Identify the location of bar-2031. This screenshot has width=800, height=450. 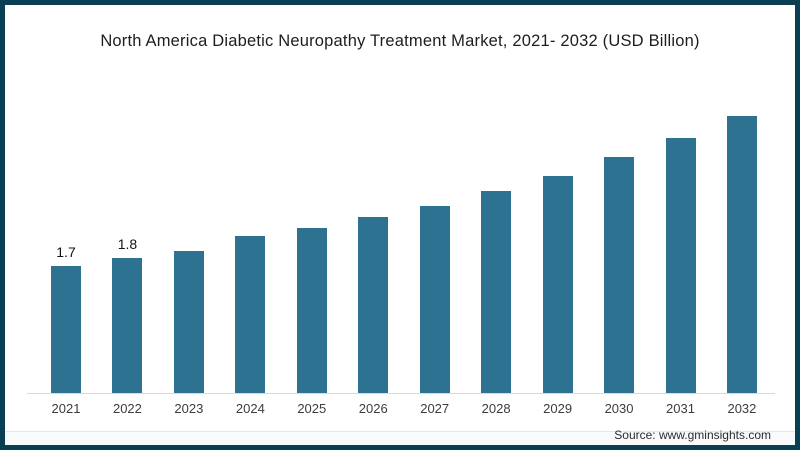
(680, 265).